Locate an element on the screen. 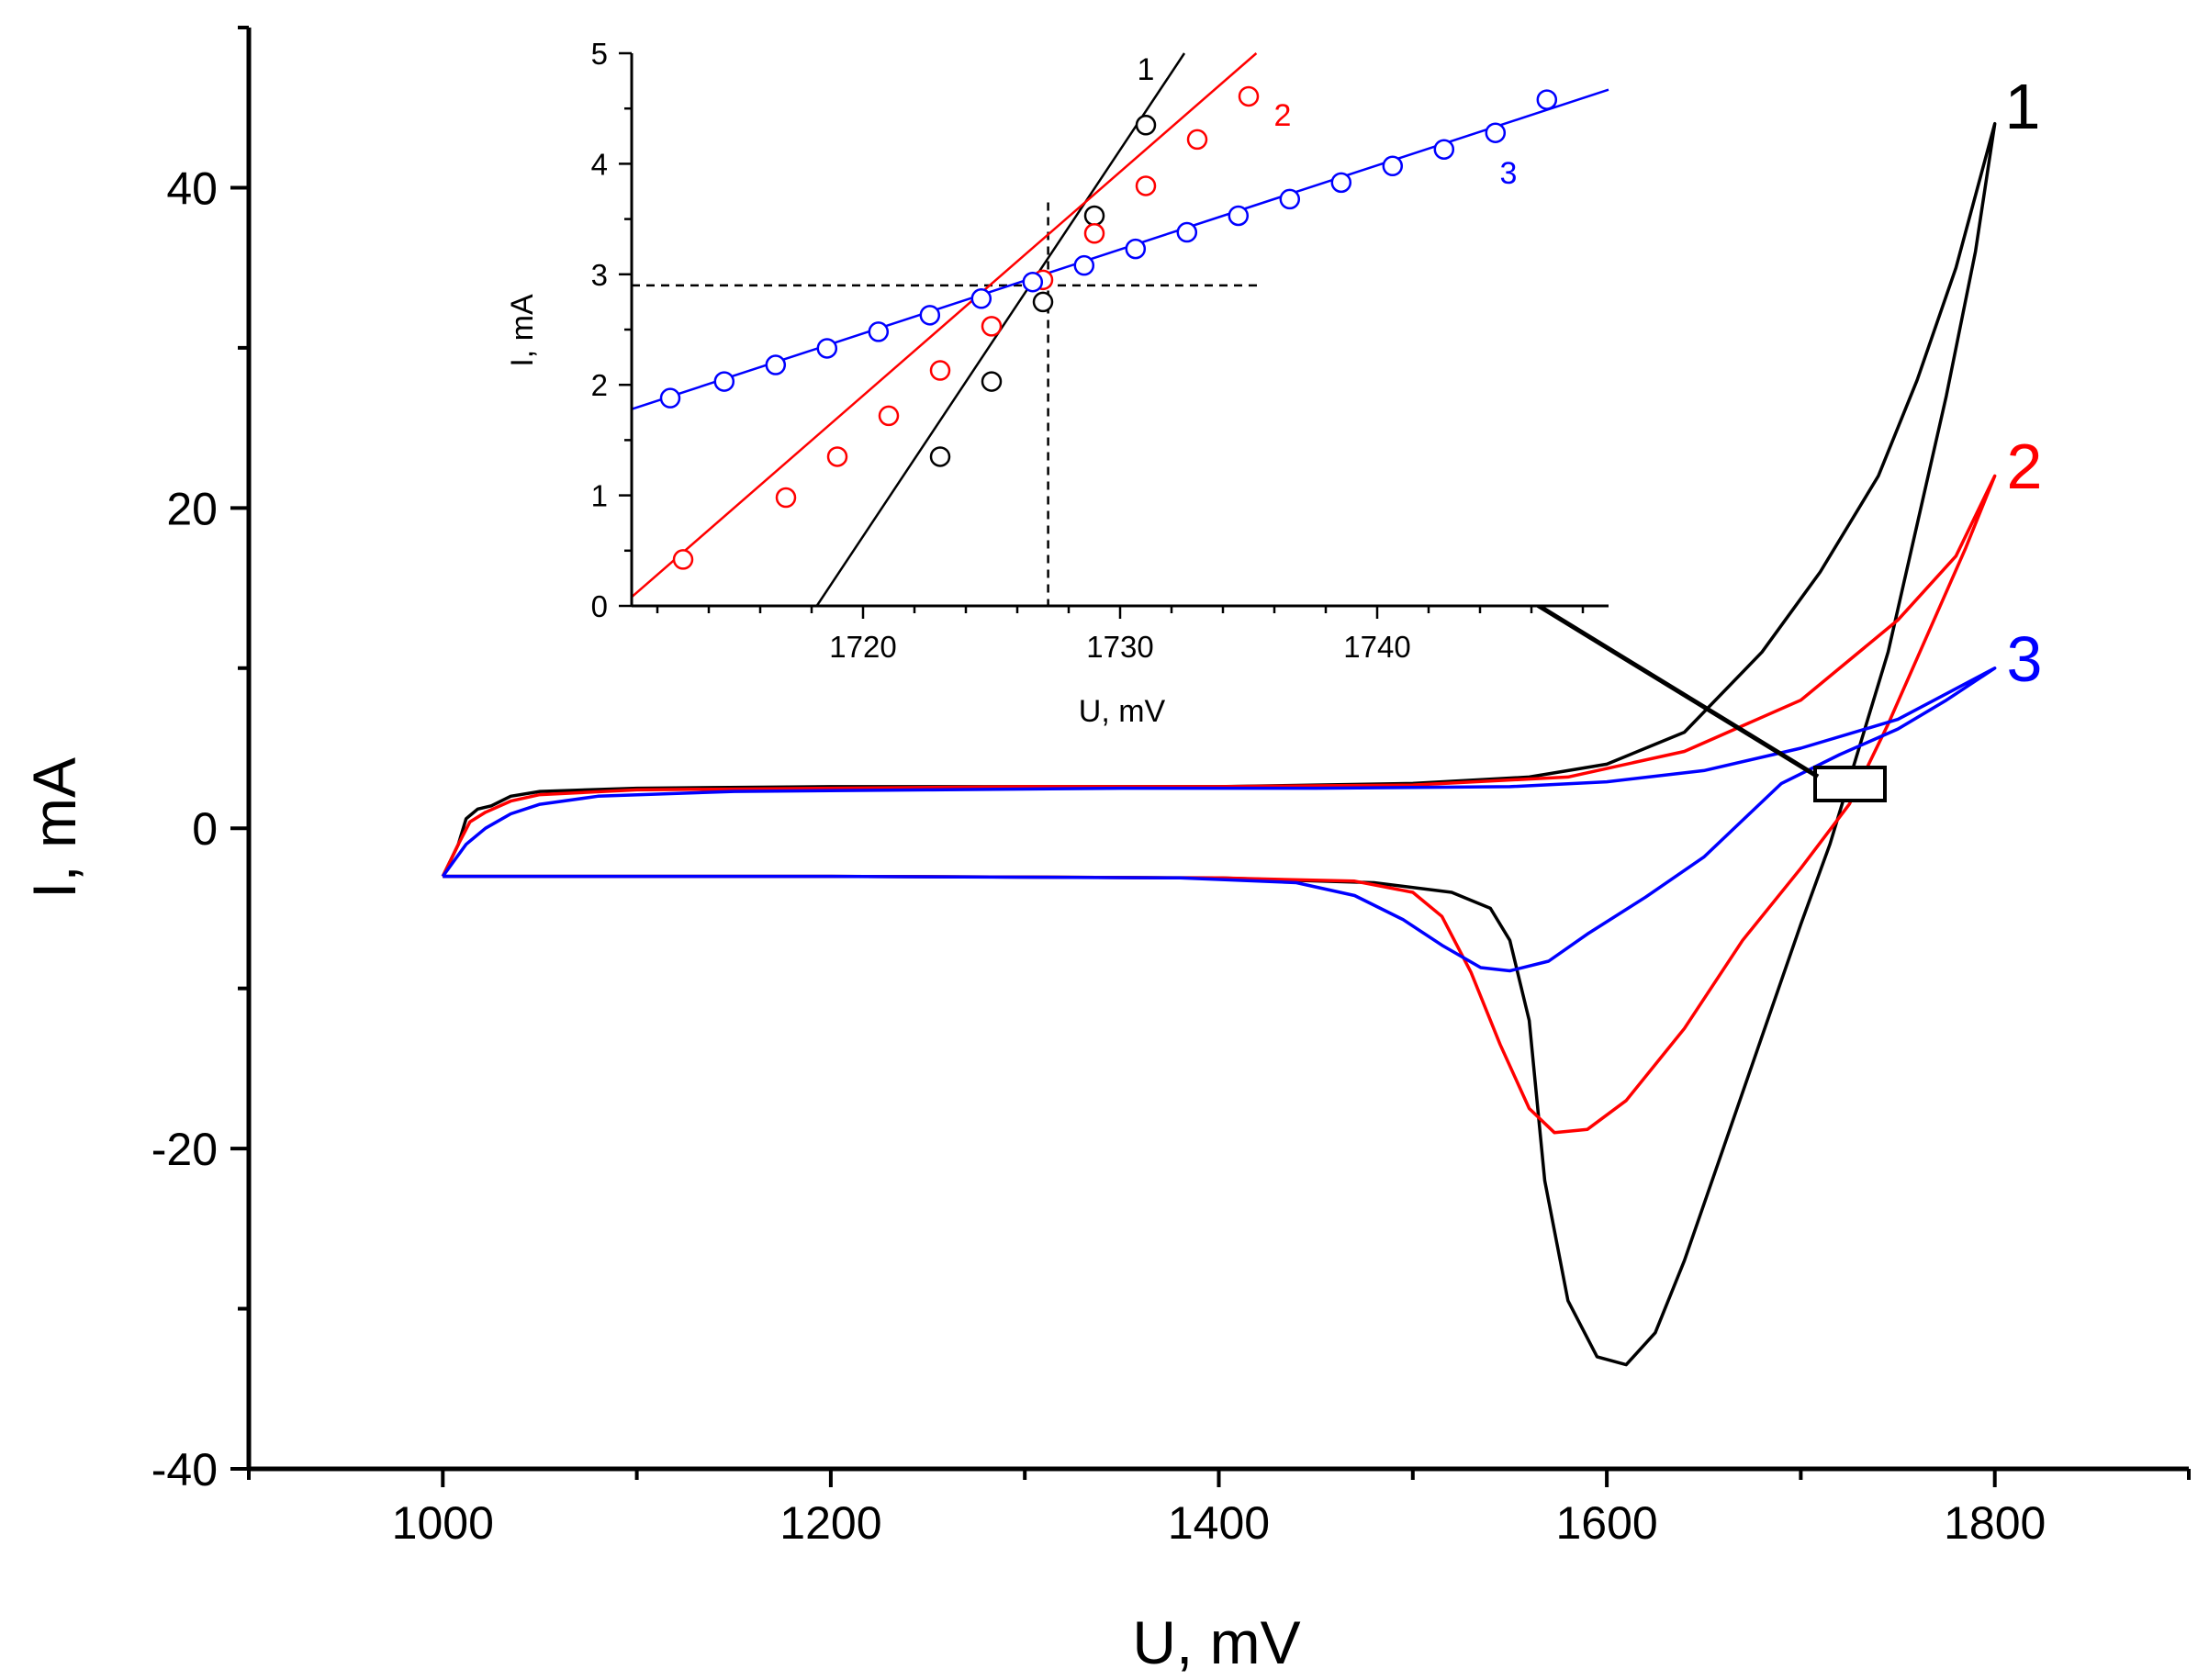  zoom-region-box is located at coordinates (1850, 784).